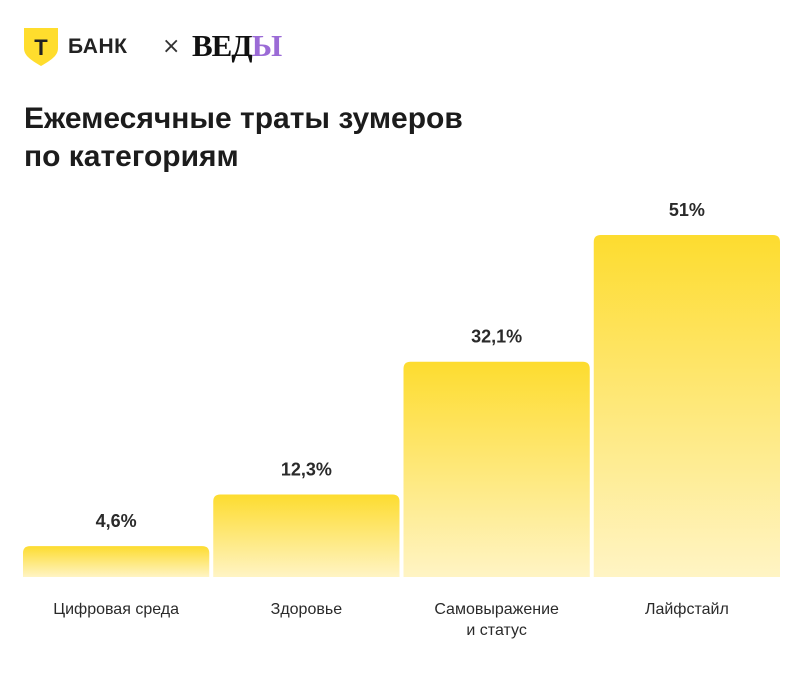  What do you see at coordinates (306, 470) in the screenshot?
I see `value-label-2: 12,3%` at bounding box center [306, 470].